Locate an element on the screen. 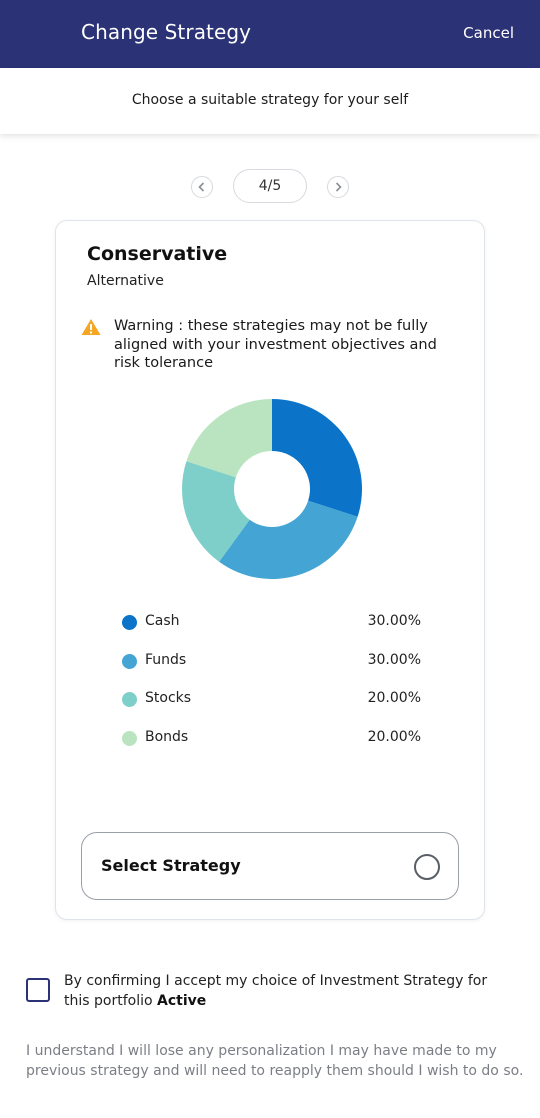 The height and width of the screenshot is (1118, 540). donut-slice-bonds is located at coordinates (229, 438).